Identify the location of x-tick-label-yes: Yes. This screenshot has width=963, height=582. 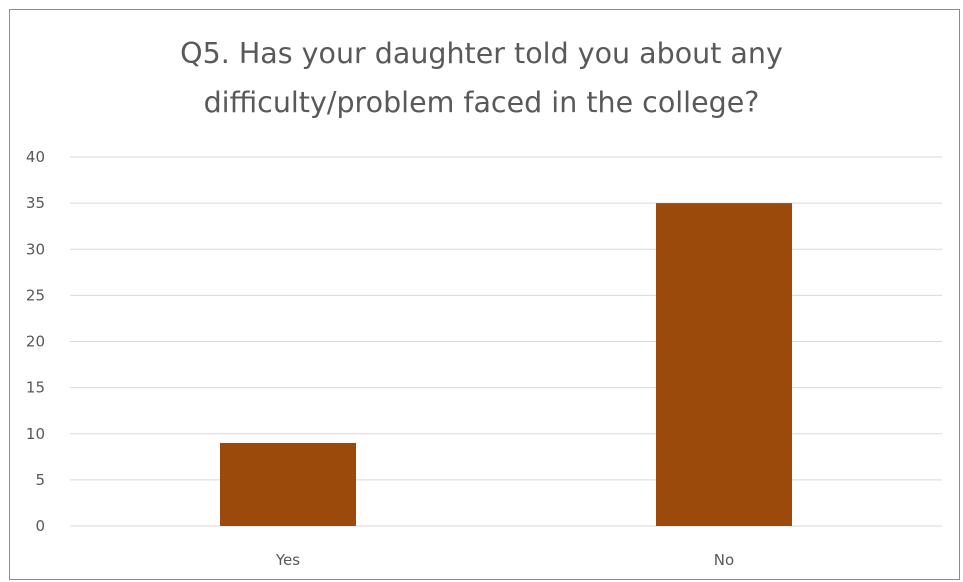
(287, 560).